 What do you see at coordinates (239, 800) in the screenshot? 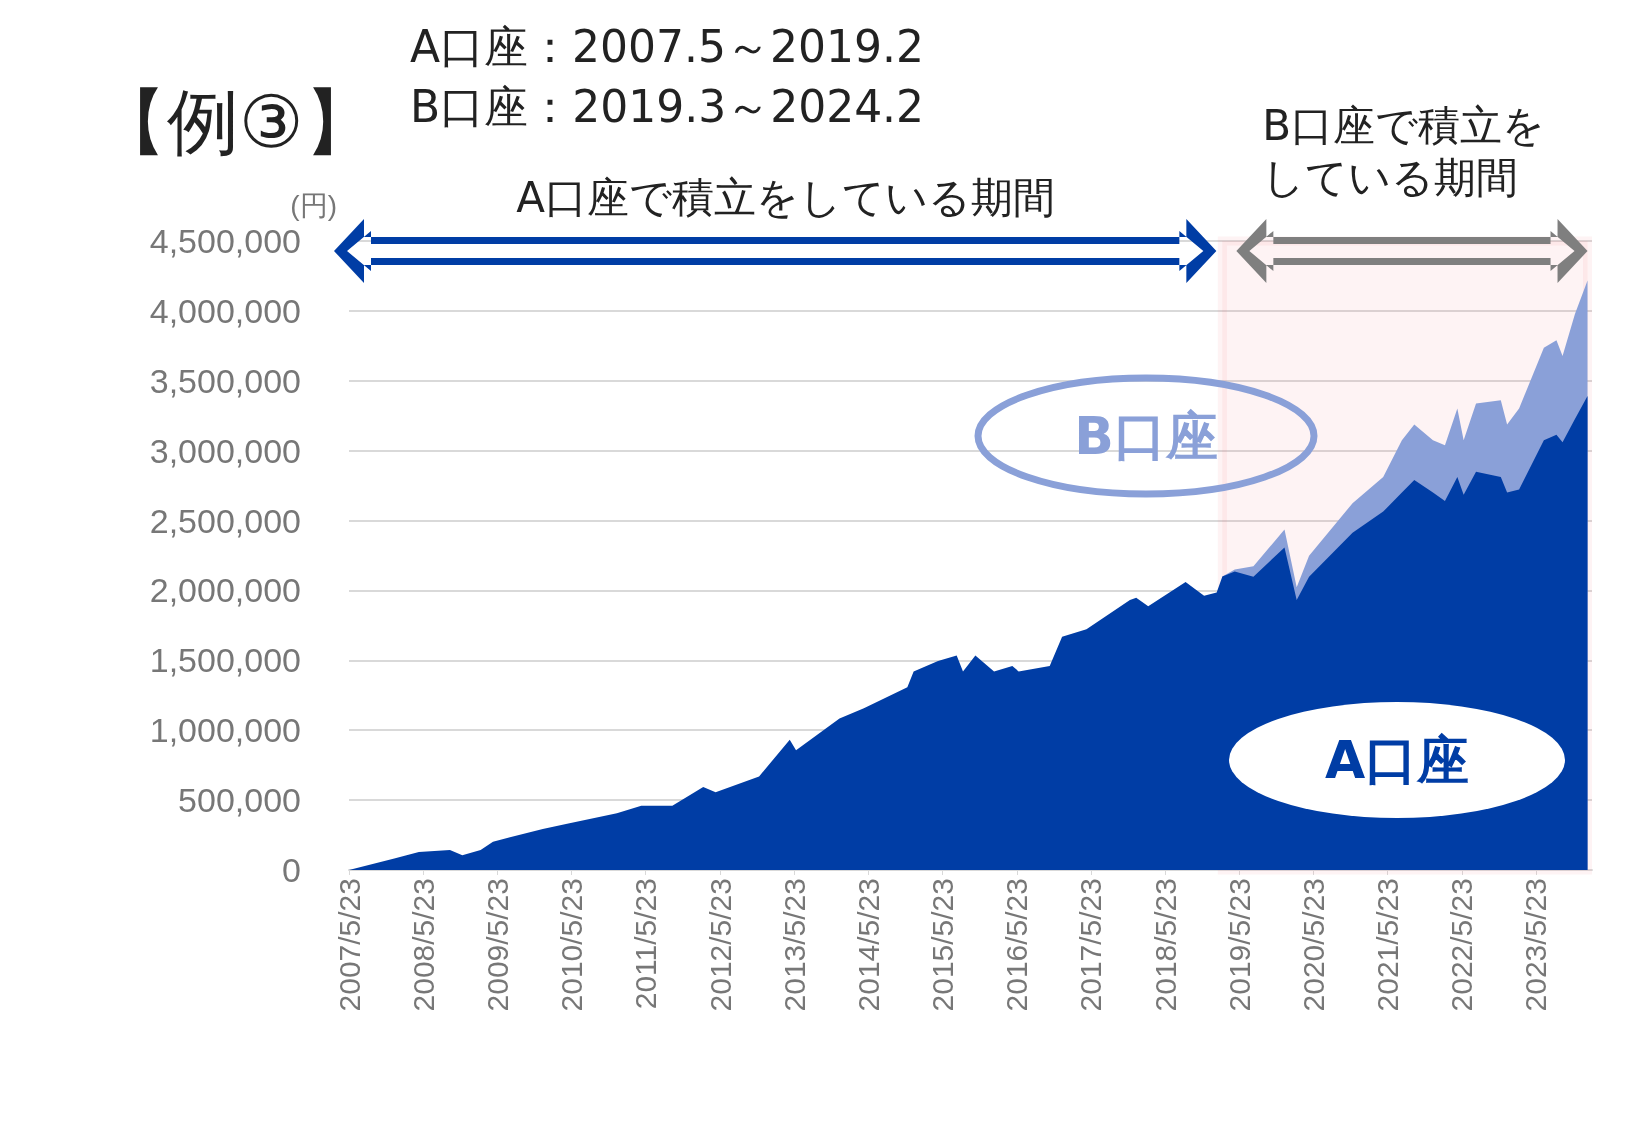
I see `y-tick-label: 500,000` at bounding box center [239, 800].